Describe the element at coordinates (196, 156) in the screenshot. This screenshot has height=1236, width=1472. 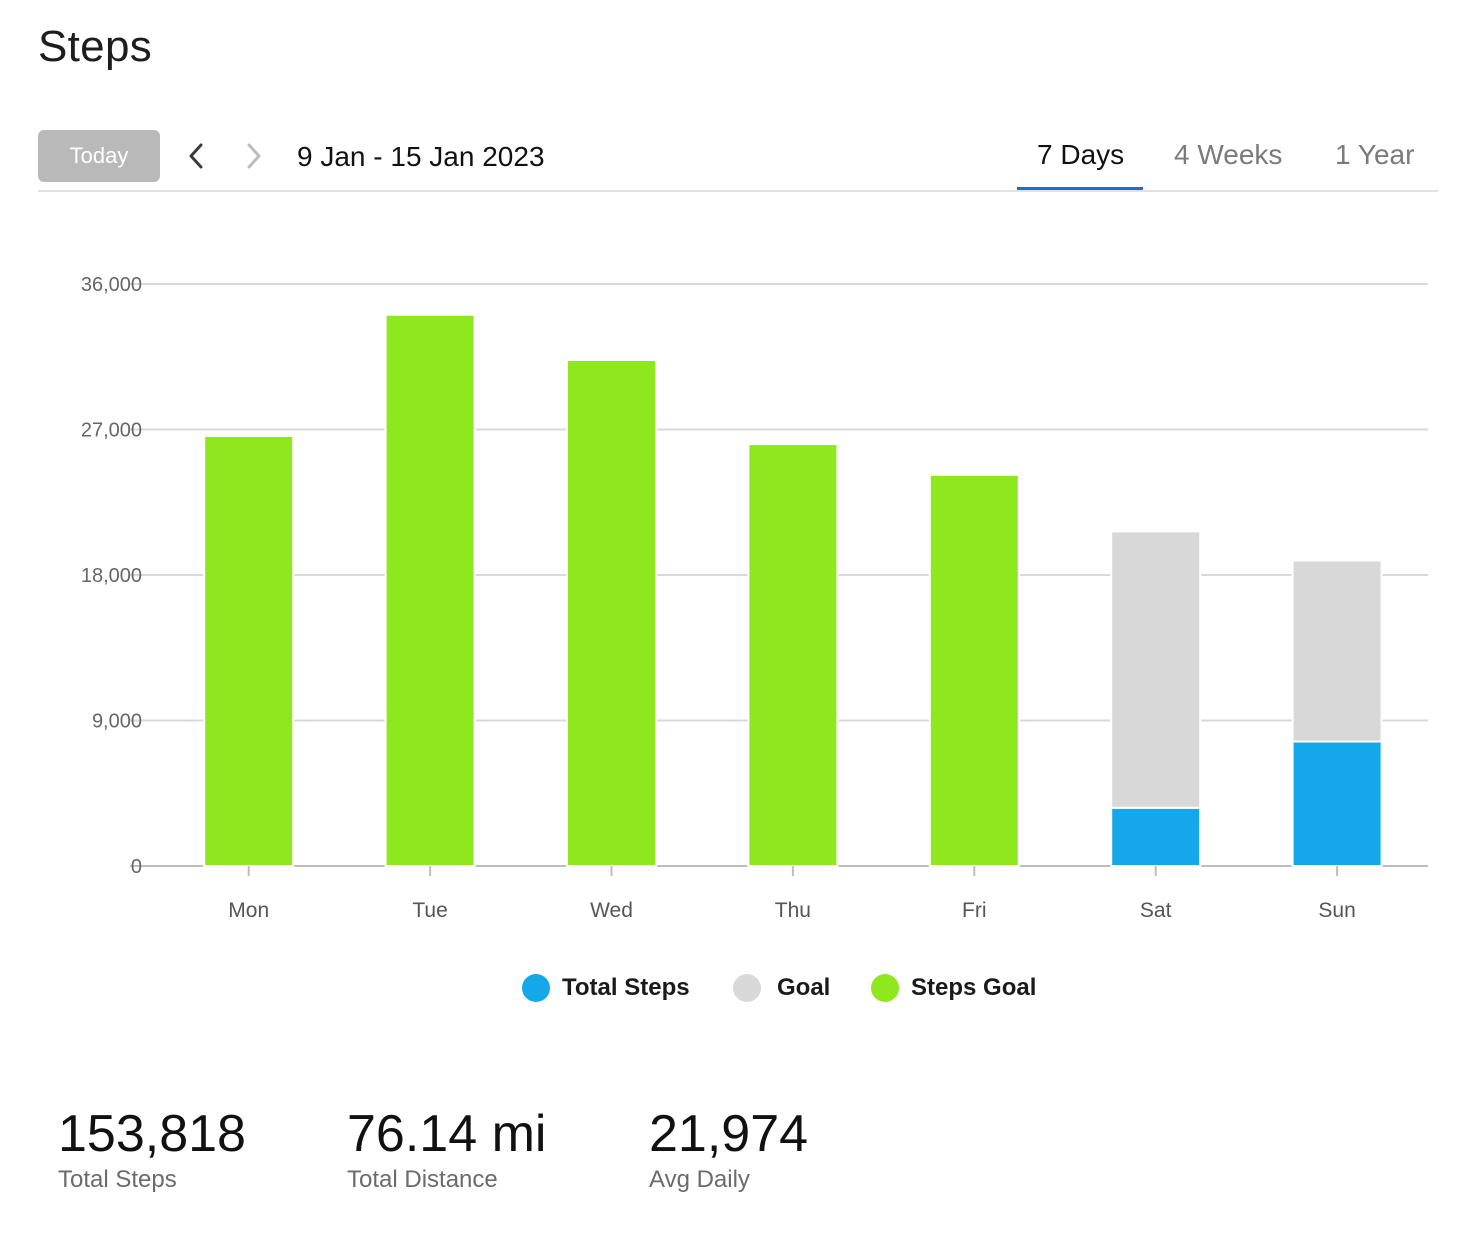
I see `chevron-left-icon` at that location.